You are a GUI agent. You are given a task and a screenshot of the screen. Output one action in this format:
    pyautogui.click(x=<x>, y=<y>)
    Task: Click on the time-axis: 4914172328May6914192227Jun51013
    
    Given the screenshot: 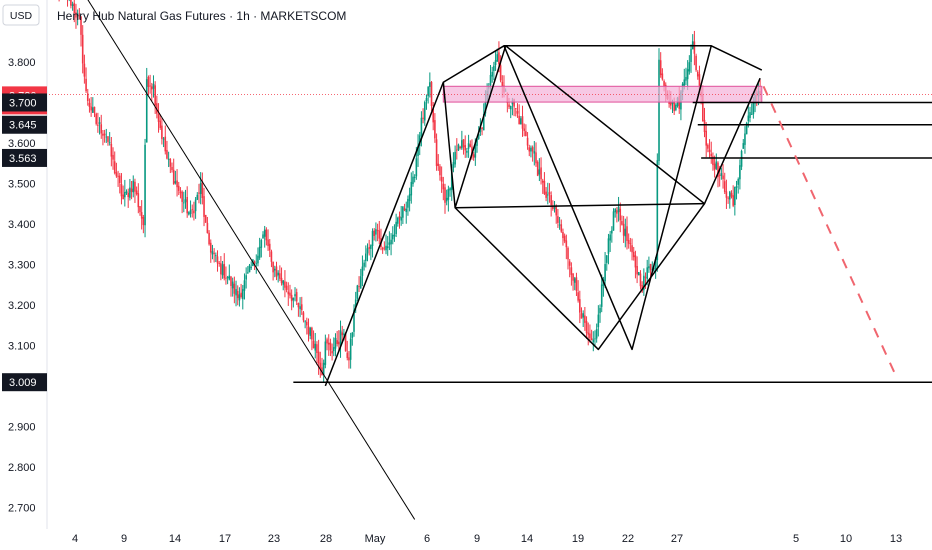 What is the action you would take?
    pyautogui.click(x=487, y=540)
    